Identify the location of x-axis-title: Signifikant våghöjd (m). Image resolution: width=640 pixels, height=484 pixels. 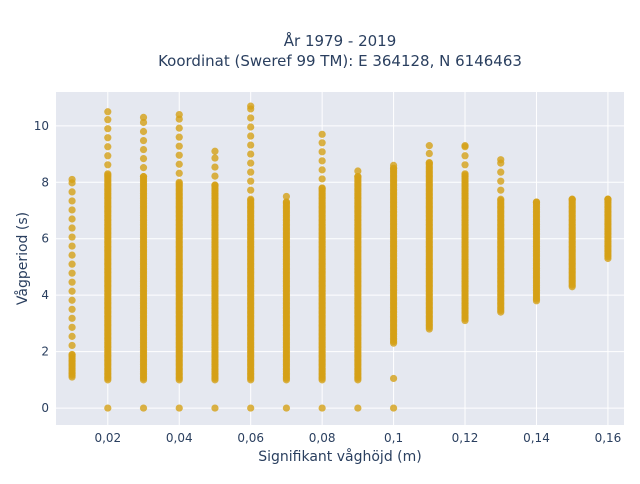
(339, 456).